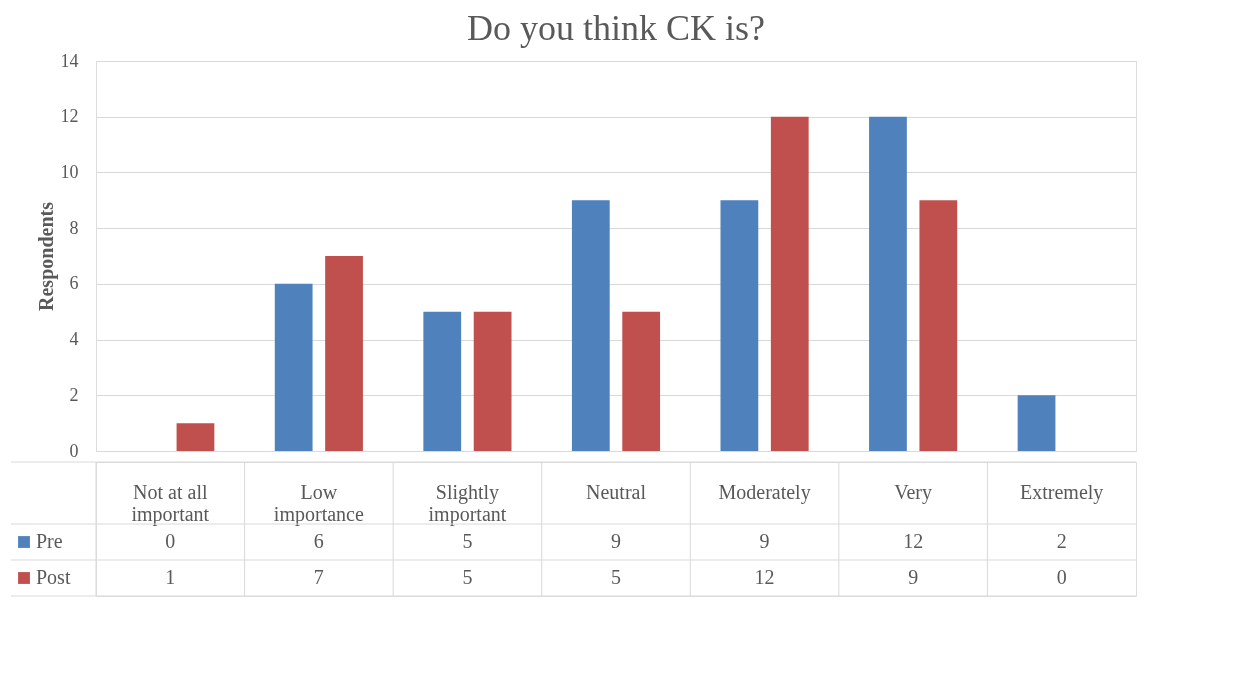  Describe the element at coordinates (74, 450) in the screenshot. I see `y-tick-label: 0` at that location.